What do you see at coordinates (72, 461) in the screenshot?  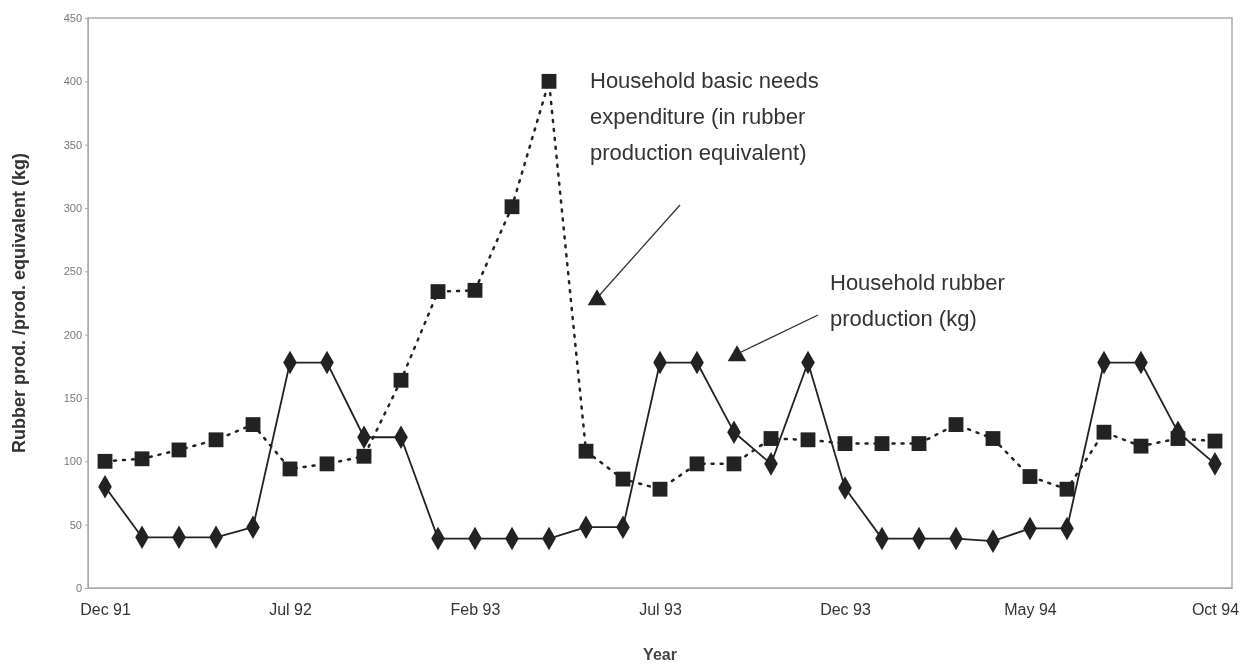 I see `y-tick-label: 100` at bounding box center [72, 461].